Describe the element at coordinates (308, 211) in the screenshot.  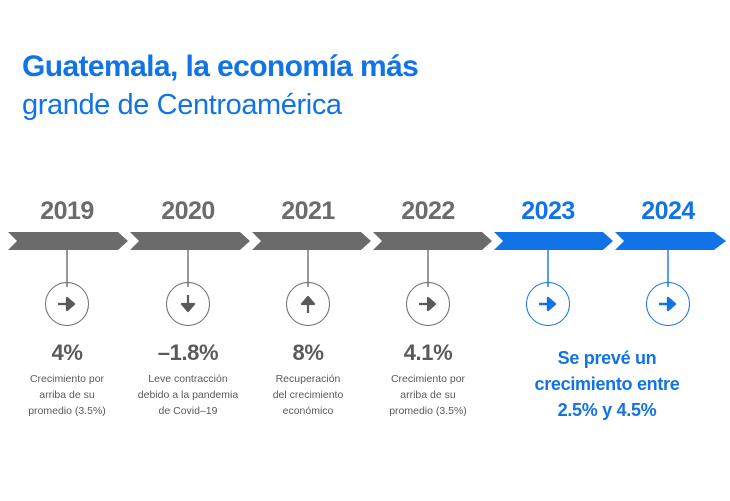
I see `year-label-2021: 2021` at that location.